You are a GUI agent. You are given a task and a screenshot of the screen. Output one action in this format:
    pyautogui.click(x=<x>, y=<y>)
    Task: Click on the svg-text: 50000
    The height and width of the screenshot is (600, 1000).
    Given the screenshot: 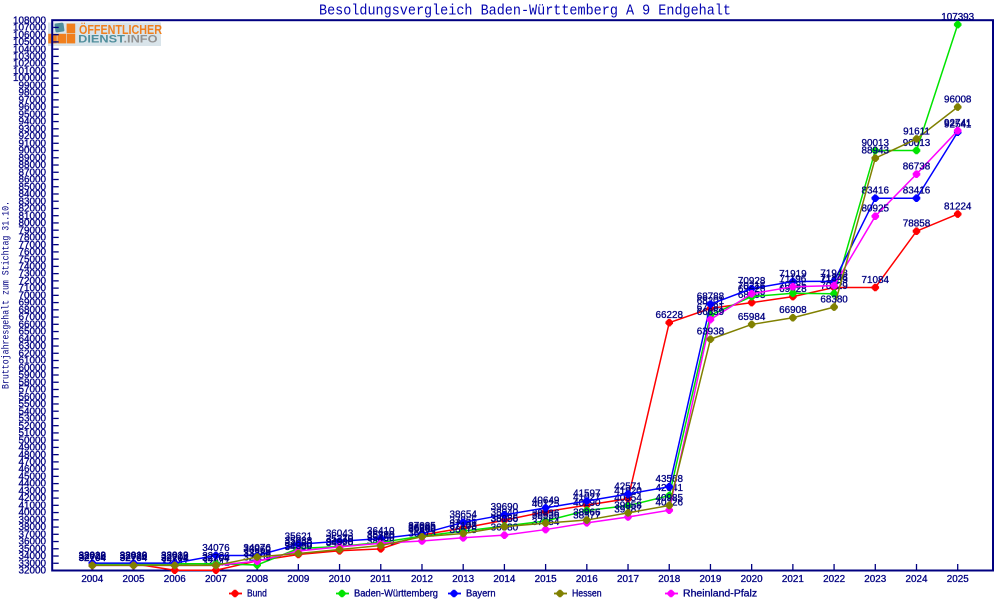 What is the action you would take?
    pyautogui.click(x=33, y=440)
    